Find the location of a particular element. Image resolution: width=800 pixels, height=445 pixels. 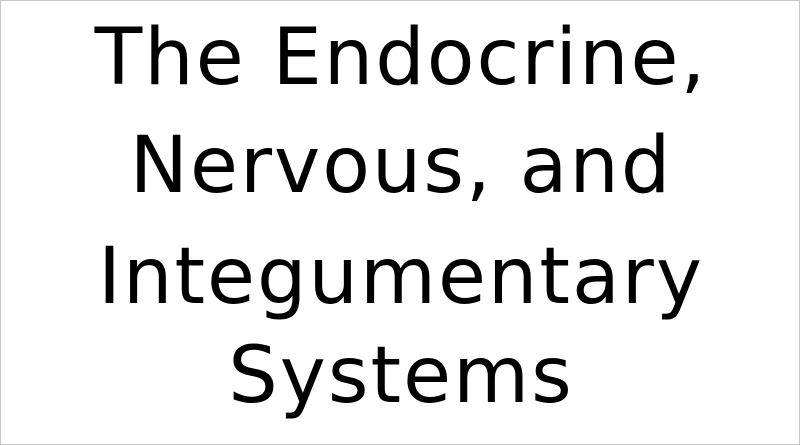

title-line-4: Systems is located at coordinates (401, 376).